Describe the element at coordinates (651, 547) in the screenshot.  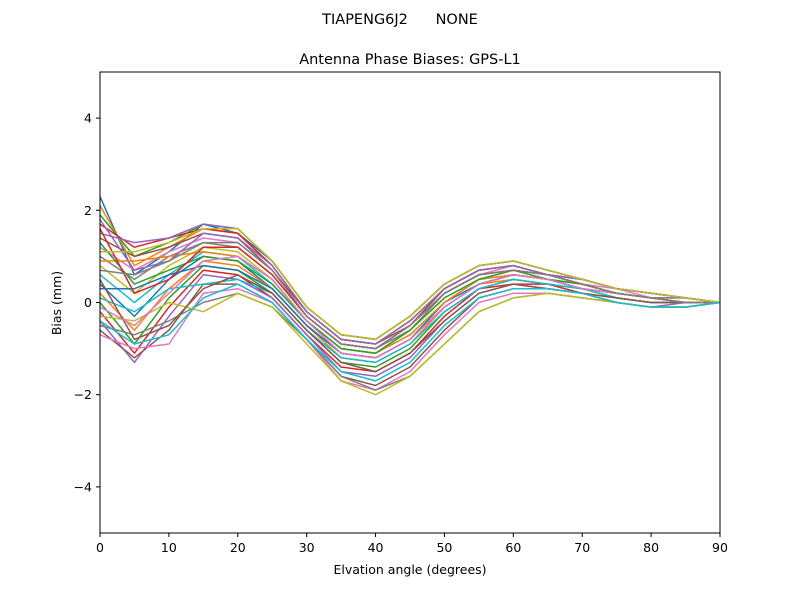
I see `x-tick-label: 80` at that location.